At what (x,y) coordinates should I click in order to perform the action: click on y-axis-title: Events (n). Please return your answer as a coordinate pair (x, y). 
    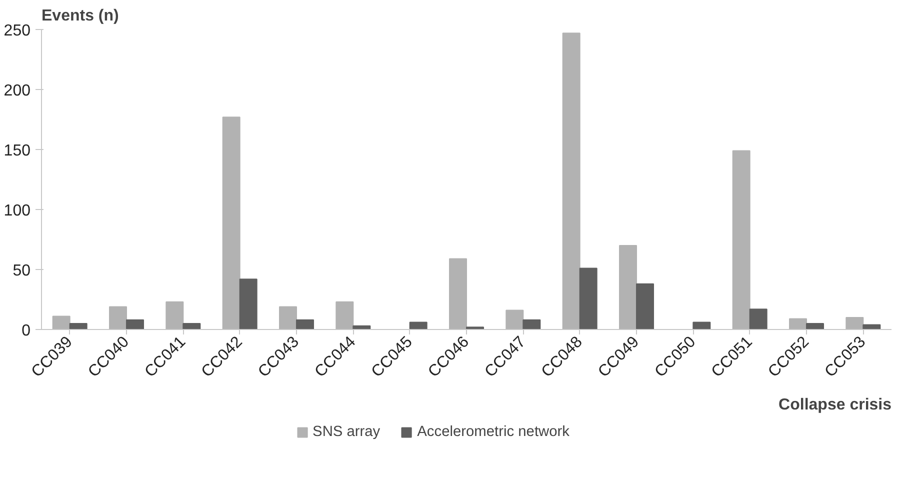
    Looking at the image, I should click on (80, 16).